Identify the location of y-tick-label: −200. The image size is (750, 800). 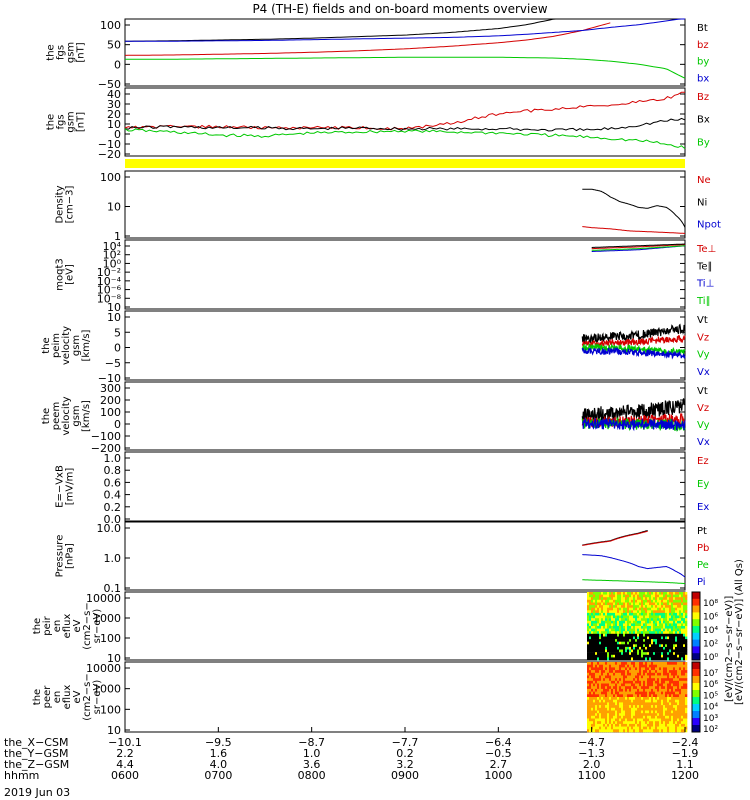
(106, 448).